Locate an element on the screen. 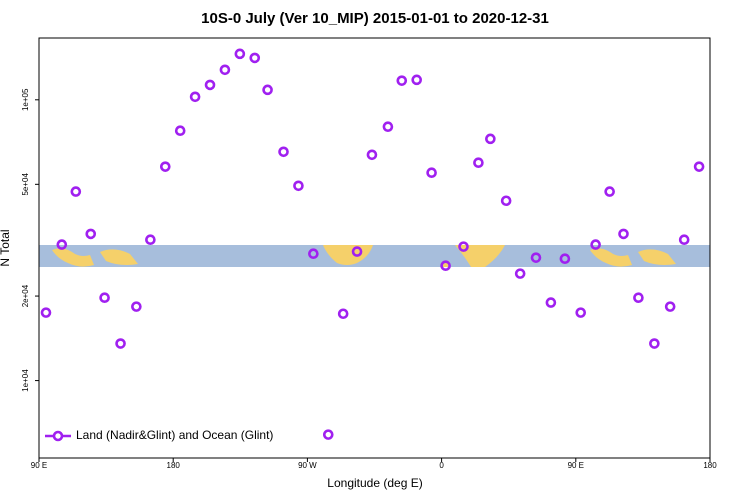 Image resolution: width=750 pixels, height=500 pixels. ocean-band is located at coordinates (374, 256).